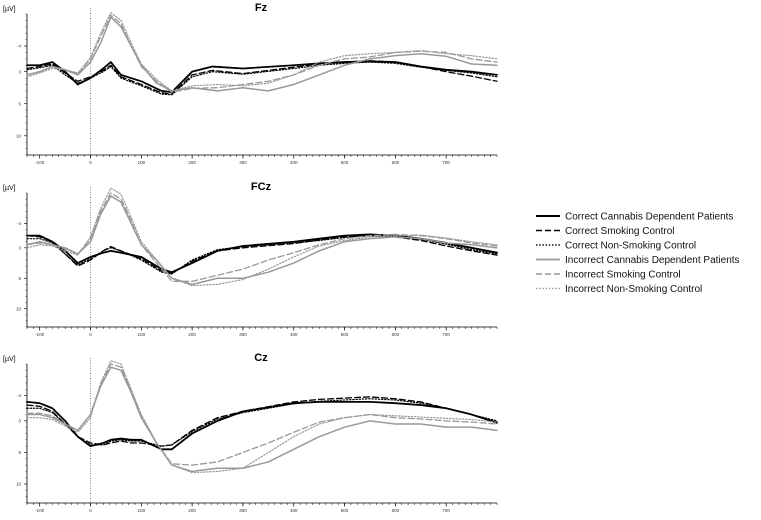 Image resolution: width=761 pixels, height=520 pixels. I want to click on legend-label: Incorrect Non-Smoking Control, so click(633, 289).